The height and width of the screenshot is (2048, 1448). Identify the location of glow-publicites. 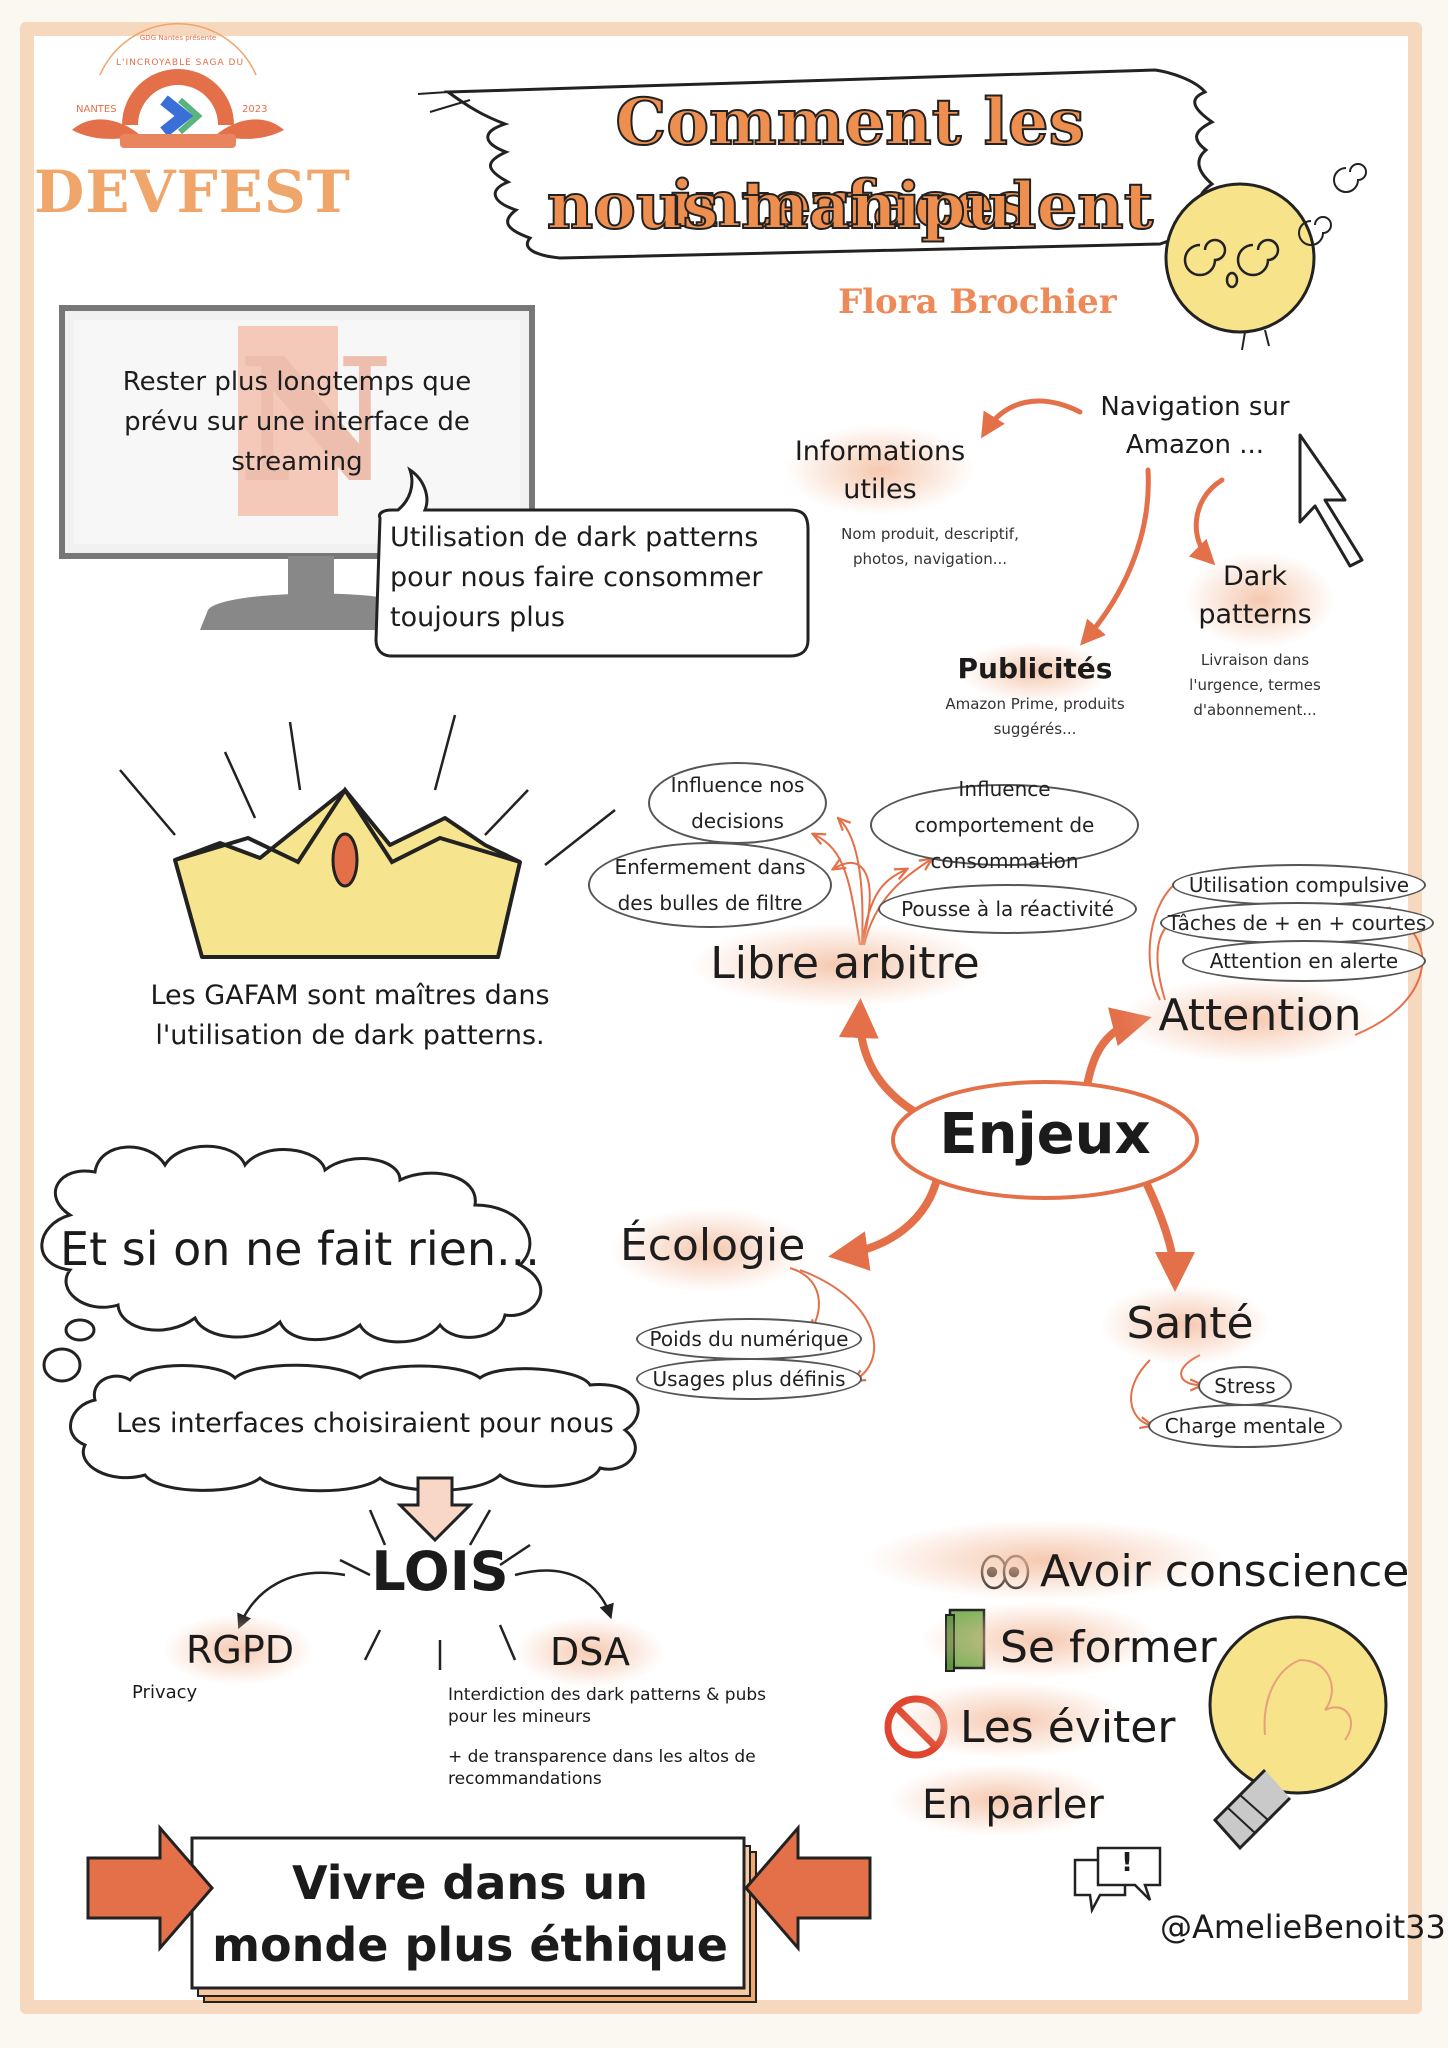
(1035, 672).